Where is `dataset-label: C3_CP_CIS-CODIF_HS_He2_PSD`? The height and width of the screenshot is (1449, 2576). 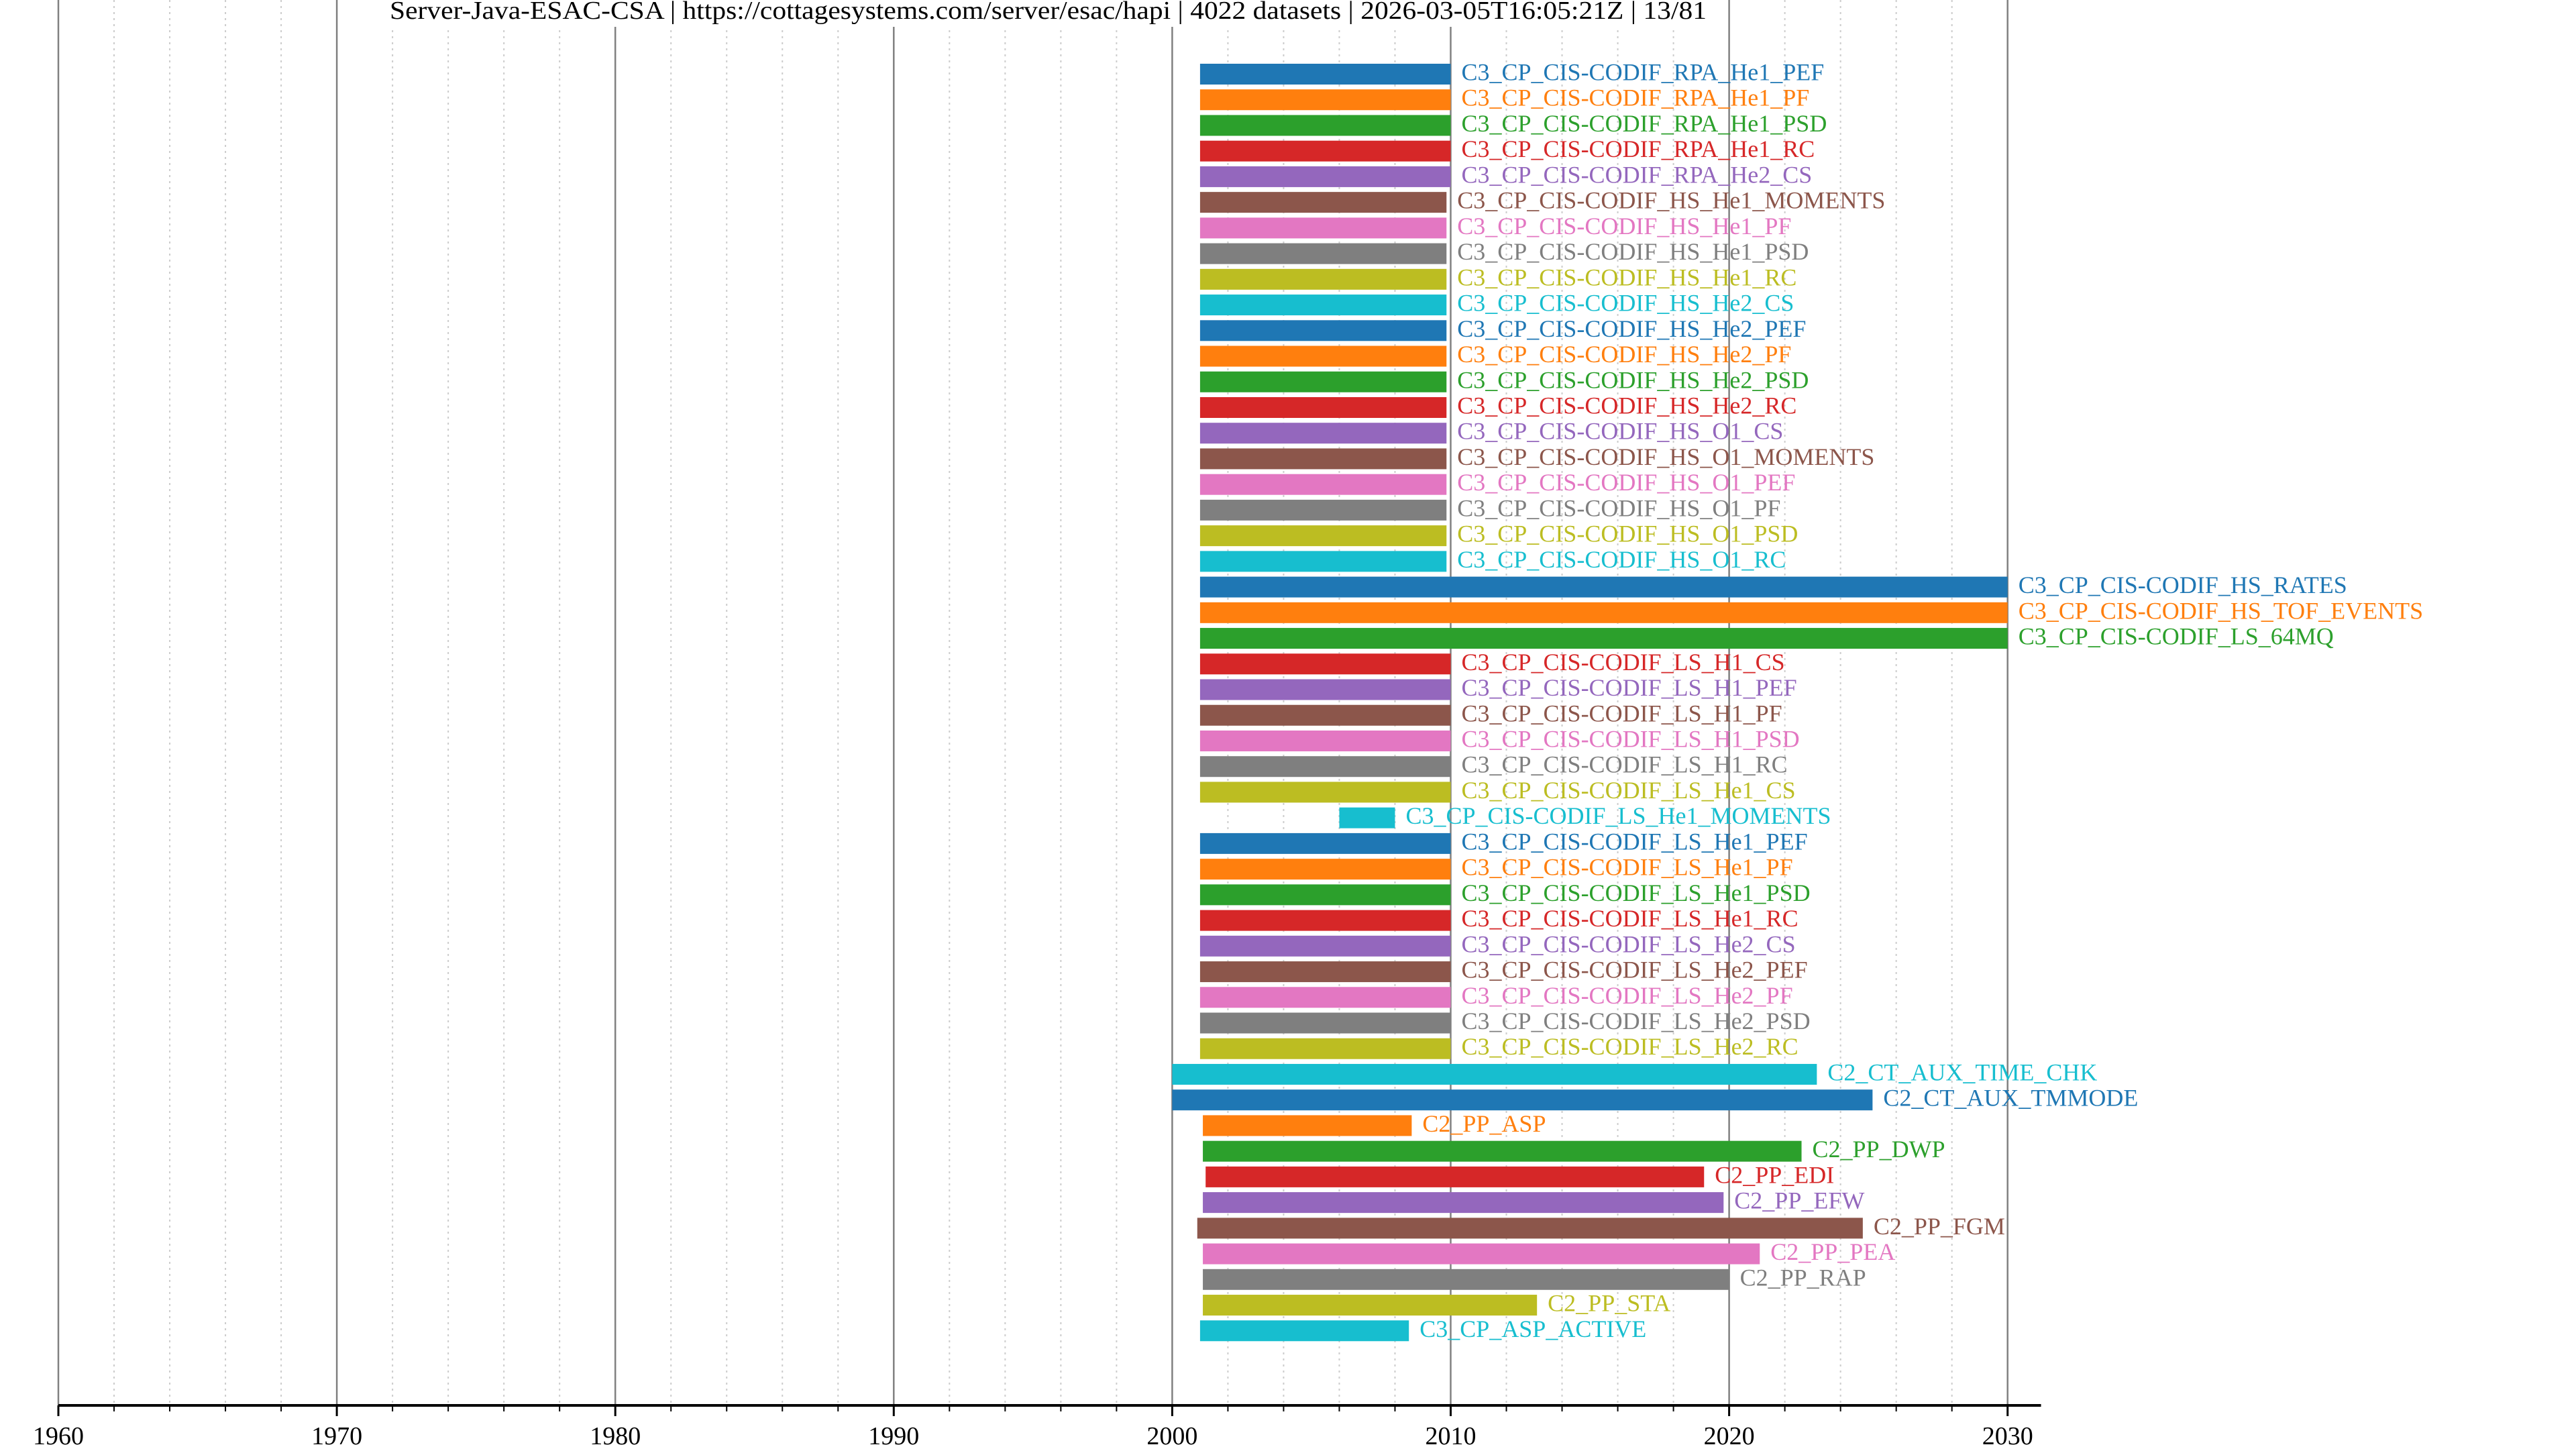
dataset-label: C3_CP_CIS-CODIF_HS_He2_PSD is located at coordinates (1633, 379).